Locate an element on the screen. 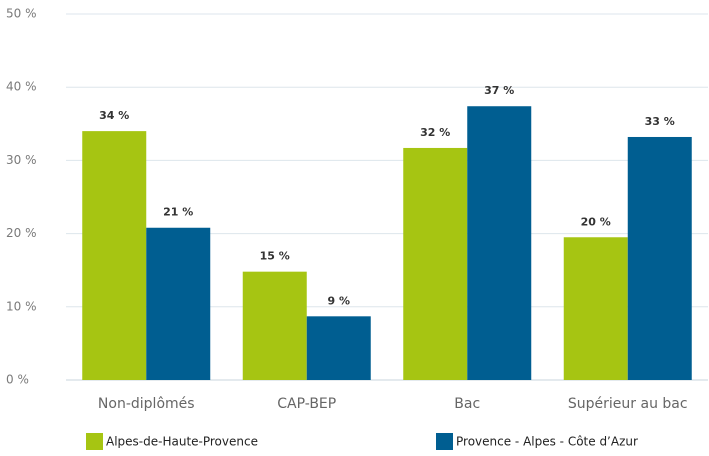 This screenshot has height=456, width=709. y-tick-label: 30 % is located at coordinates (21, 160).